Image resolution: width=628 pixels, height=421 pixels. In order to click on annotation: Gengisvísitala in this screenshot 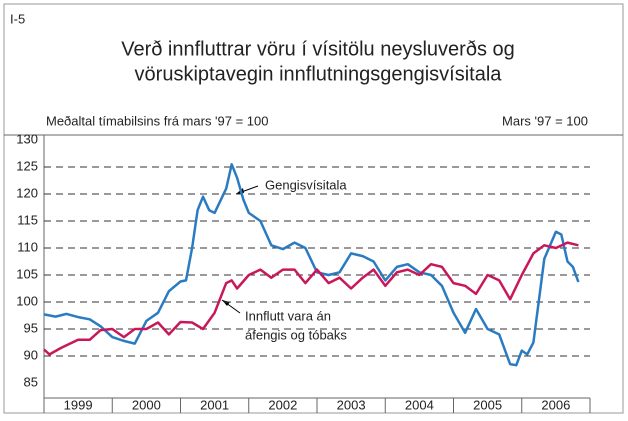, I will do `click(306, 184)`.